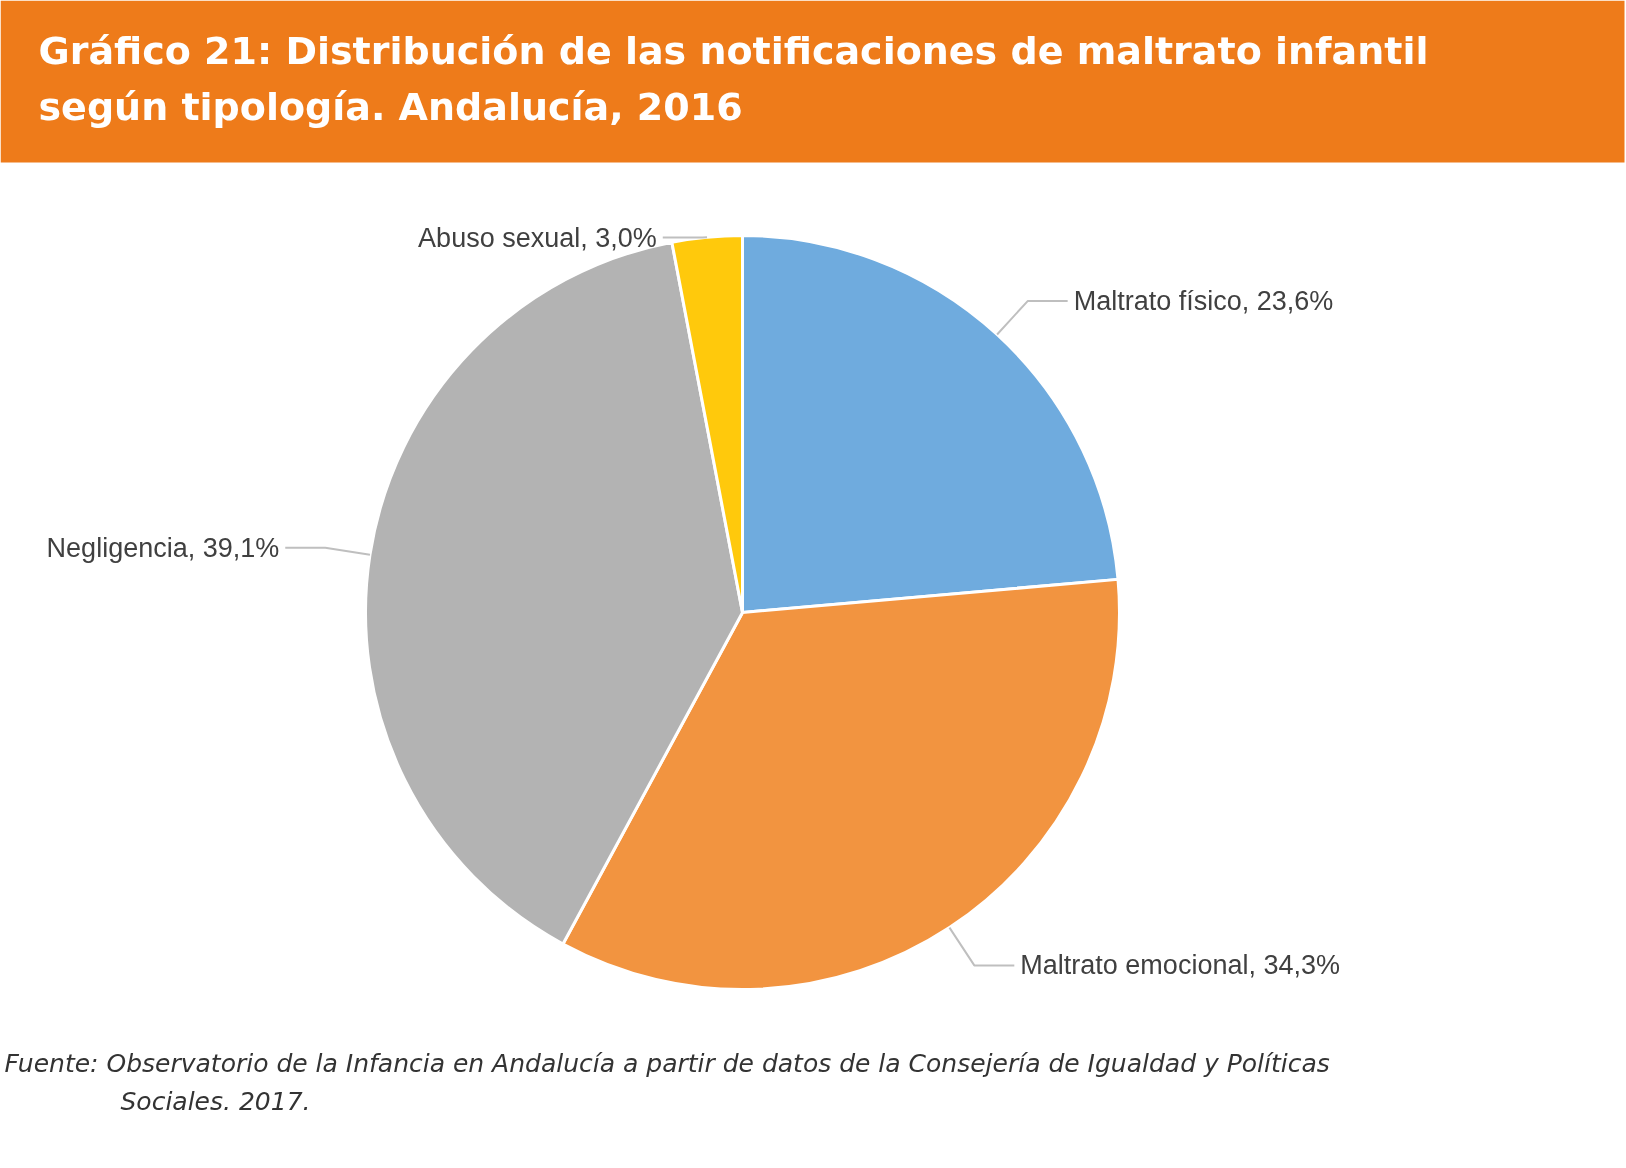 This screenshot has height=1168, width=1626. Describe the element at coordinates (667, 1082) in the screenshot. I see `source-note: Fuente: Observatorio de la Infancia en Andalucía a partir de datos de la Consejería de Igualdad y Políticas Sociales. 2017.` at that location.